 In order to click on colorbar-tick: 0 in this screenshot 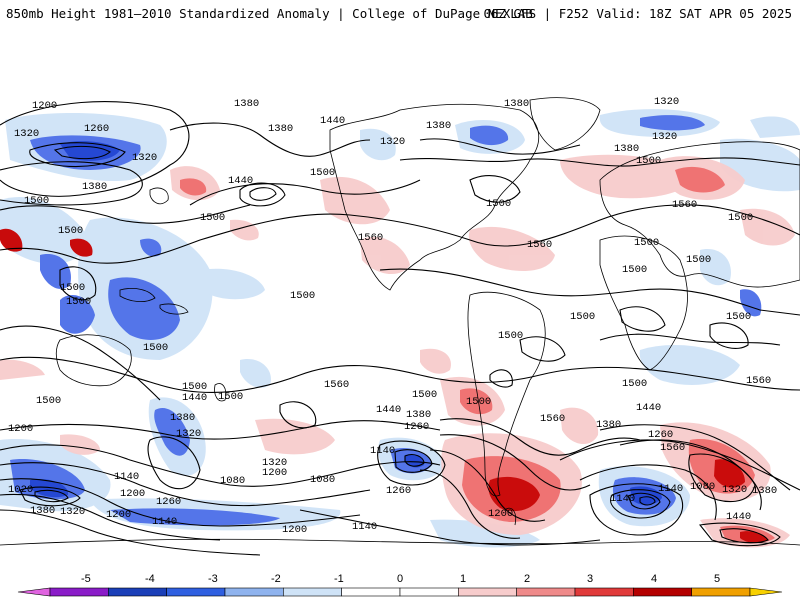, I will do `click(400, 579)`.